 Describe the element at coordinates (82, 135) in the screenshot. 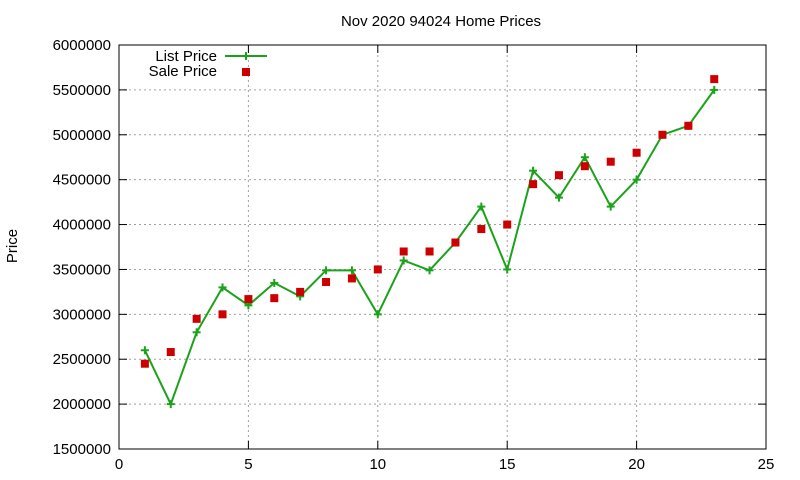

I see `y-tick-label: 5000000` at that location.